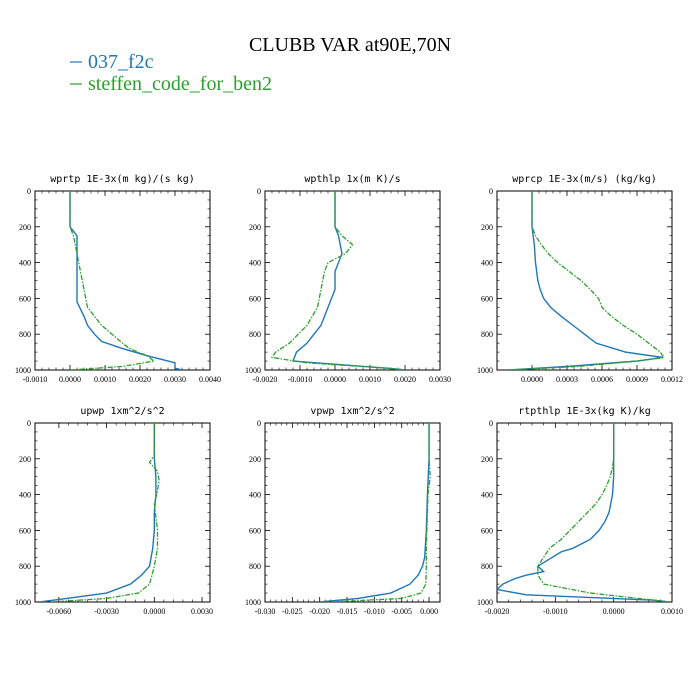 The image size is (700, 700). Describe the element at coordinates (210, 379) in the screenshot. I see `x-tick-label: 0.0040` at that location.